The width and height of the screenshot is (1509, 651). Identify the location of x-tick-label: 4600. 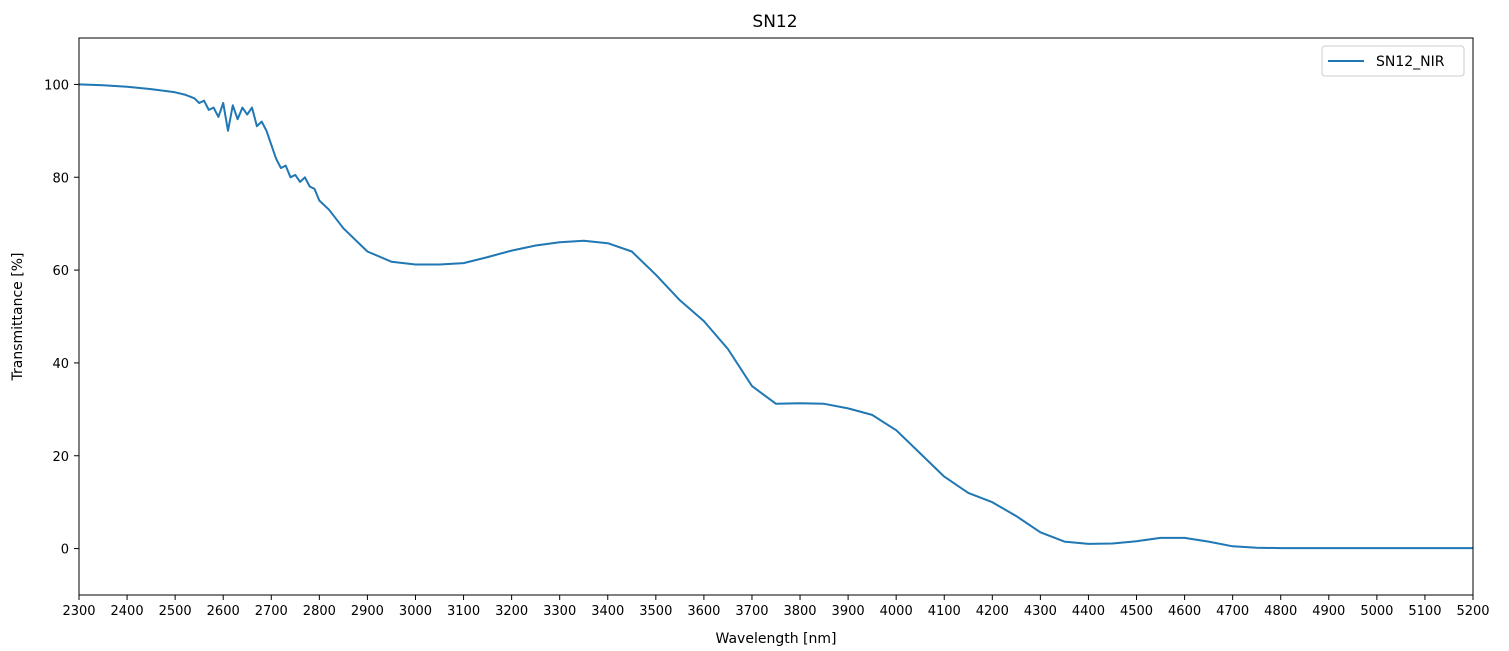
(1184, 611).